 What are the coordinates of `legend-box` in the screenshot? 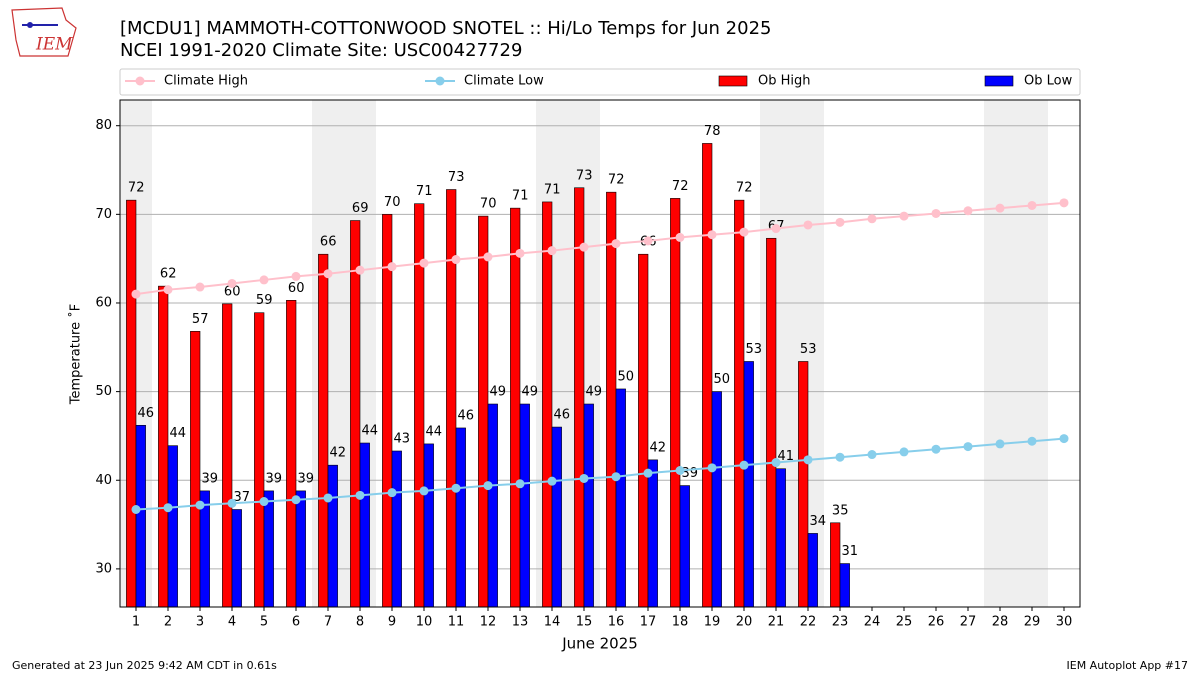 It's located at (600, 82).